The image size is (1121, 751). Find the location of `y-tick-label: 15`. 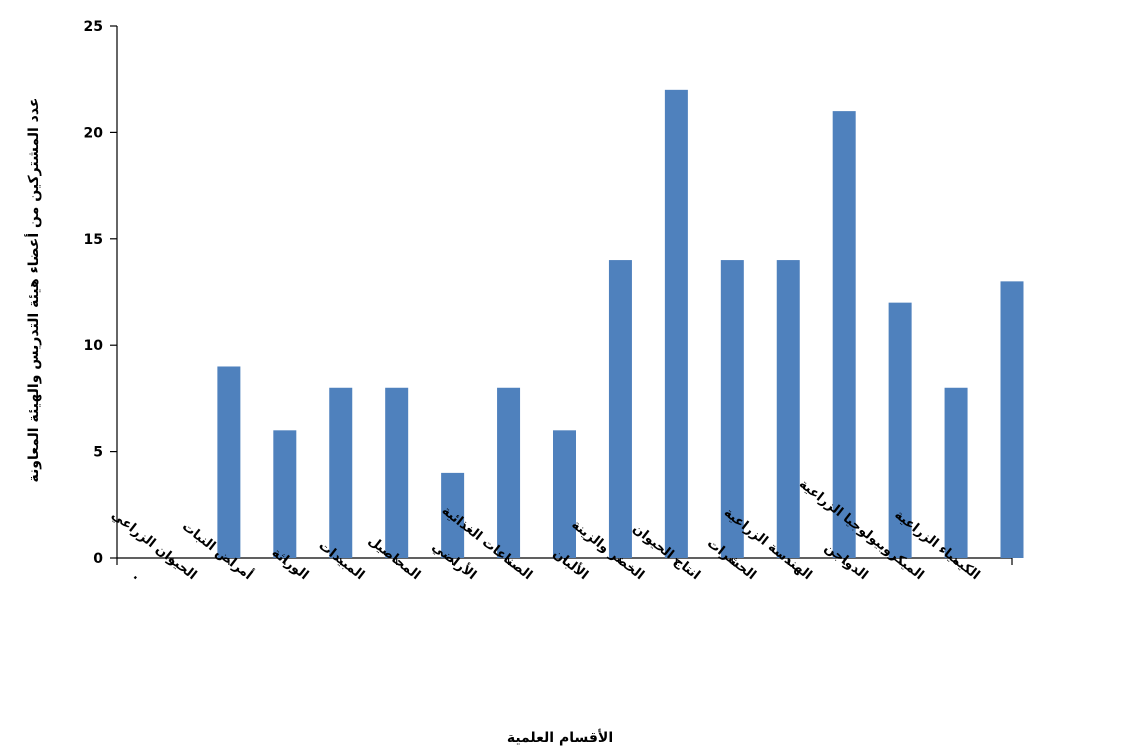

y-tick-label: 15 is located at coordinates (93, 240).